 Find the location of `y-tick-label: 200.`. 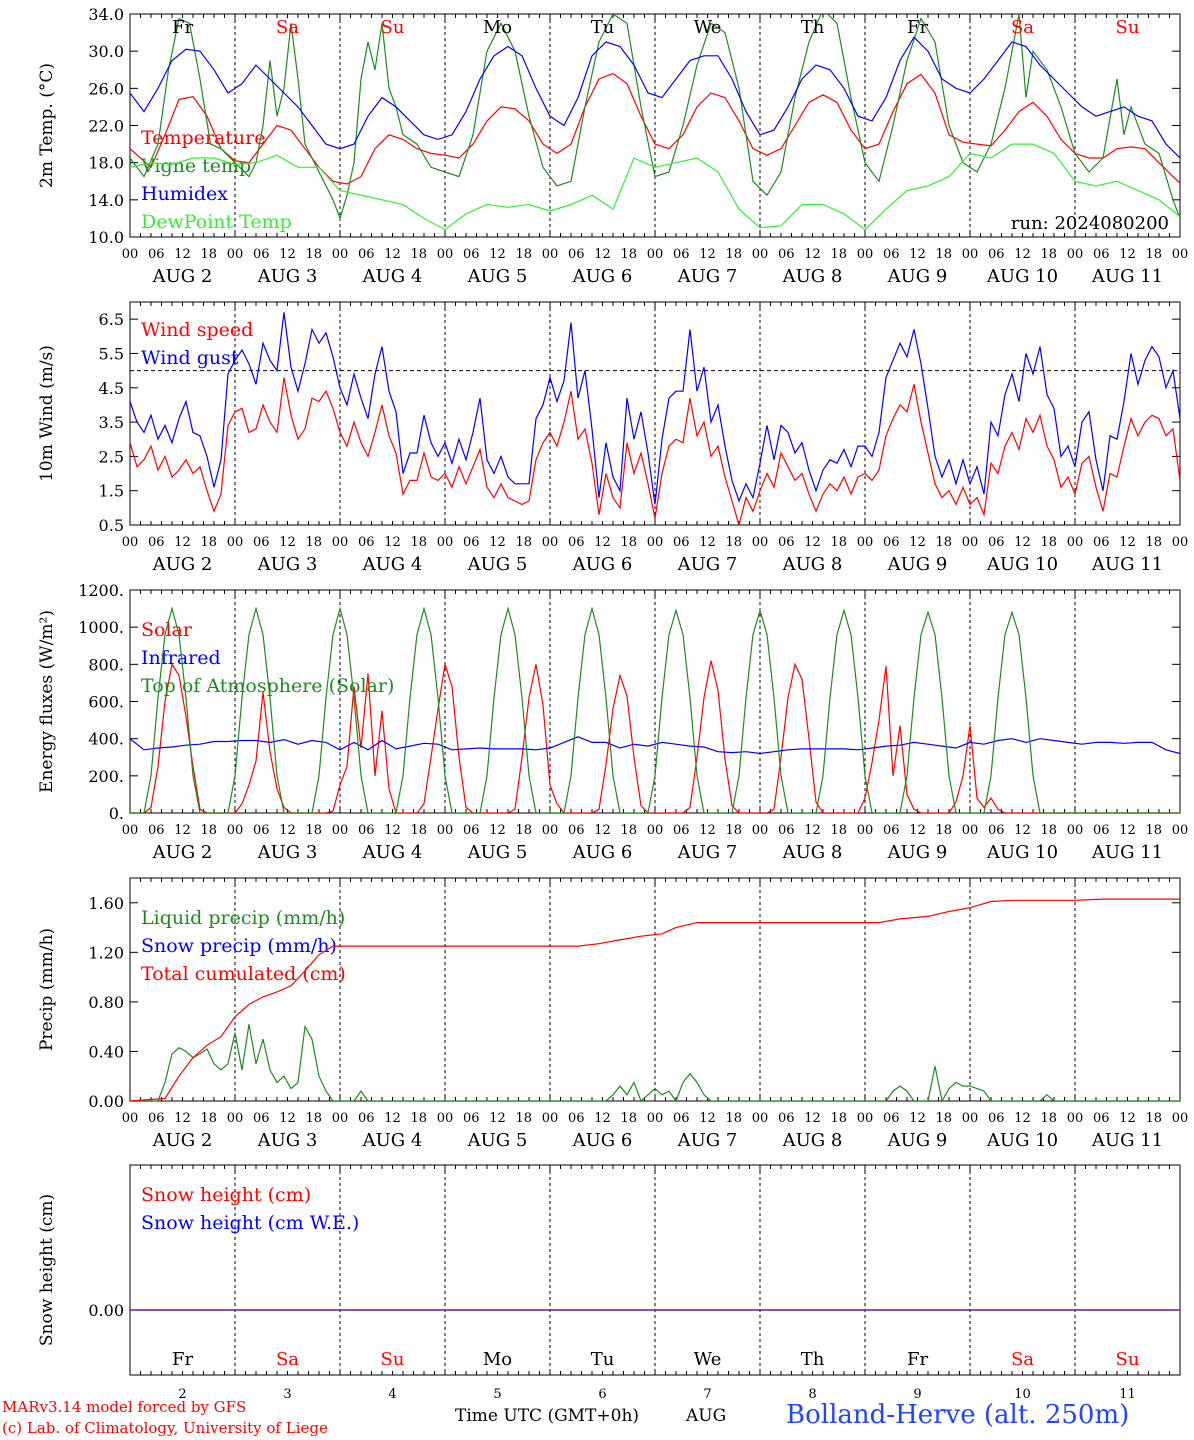

y-tick-label: 200. is located at coordinates (106, 776).